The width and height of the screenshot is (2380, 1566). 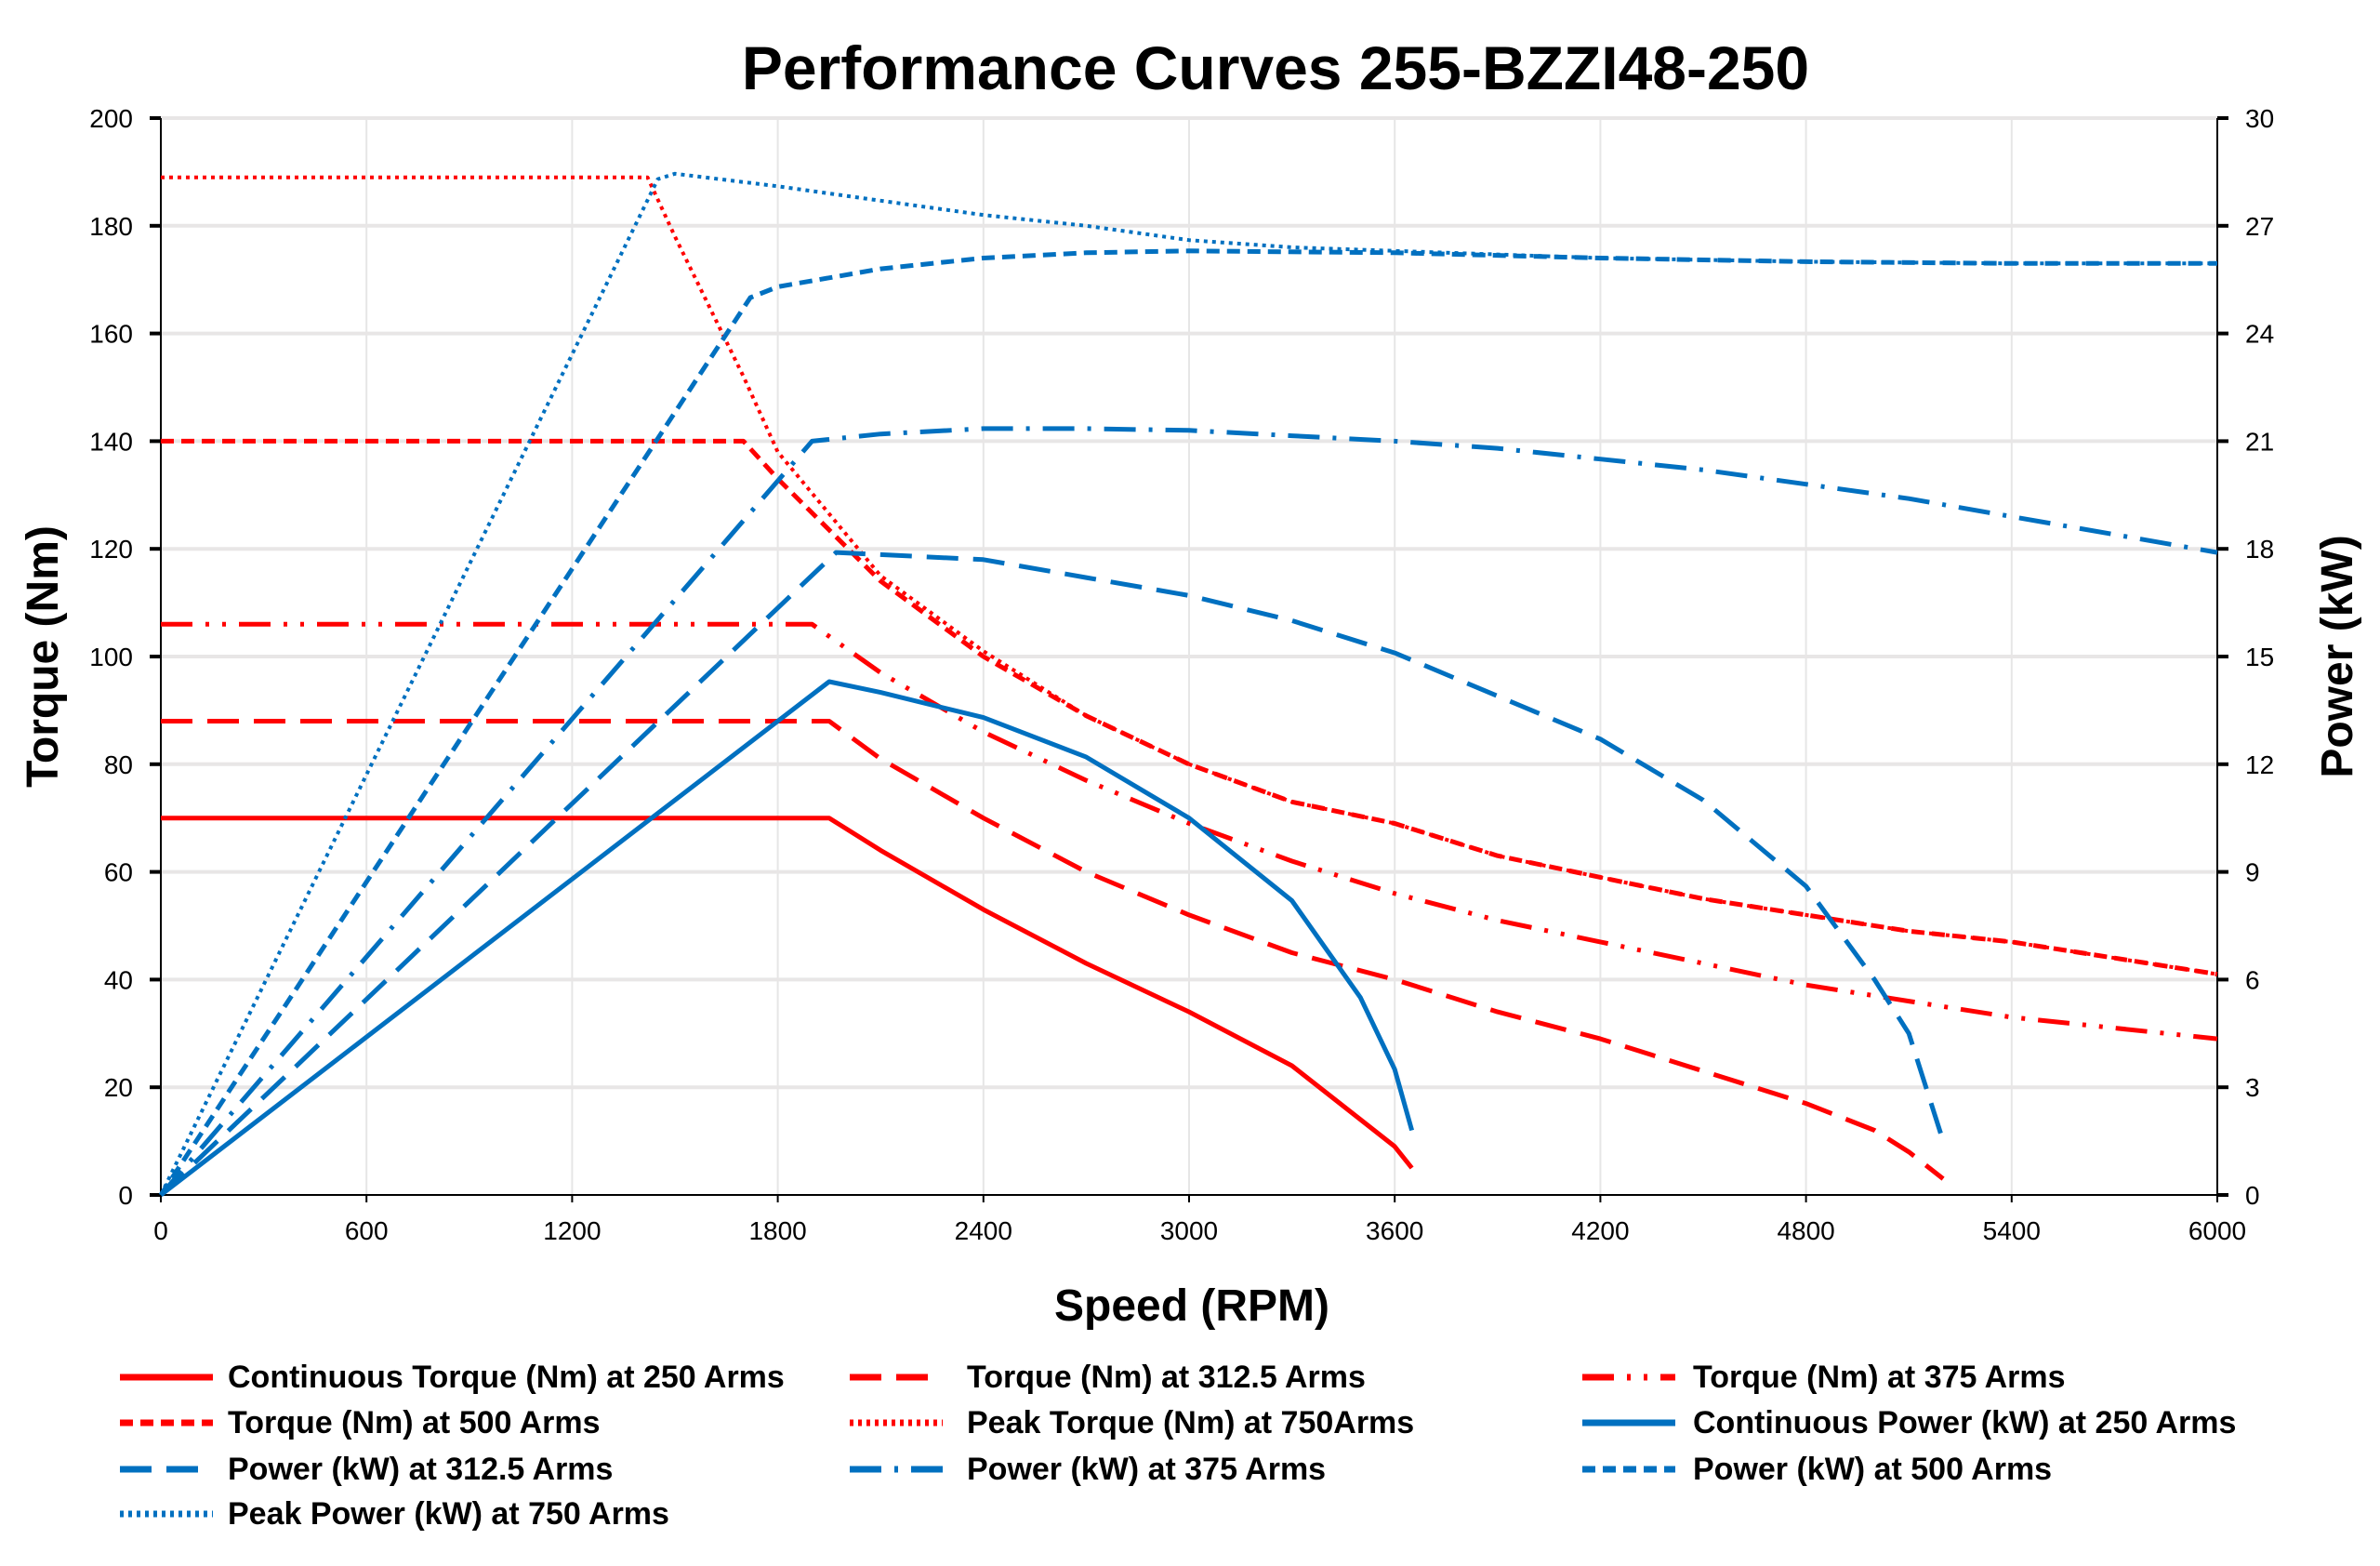 What do you see at coordinates (2252, 980) in the screenshot?
I see `y2-tick-label: 6` at bounding box center [2252, 980].